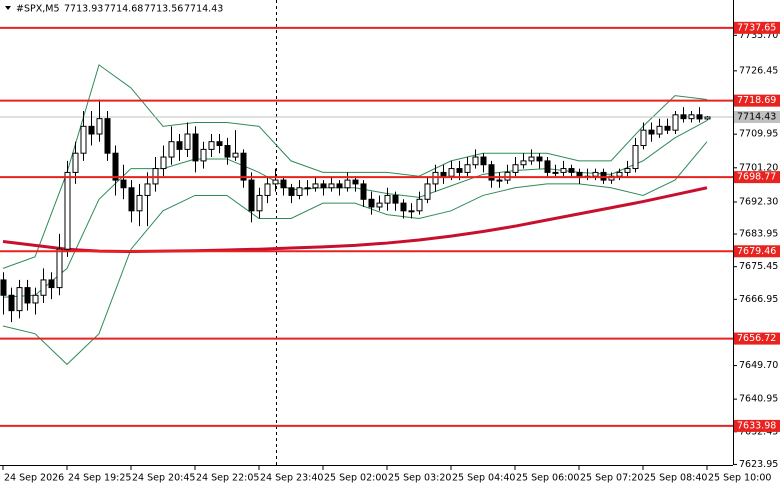  Describe the element at coordinates (675, 478) in the screenshot. I see `x-tick-label: 25 Sep 08:40` at that location.